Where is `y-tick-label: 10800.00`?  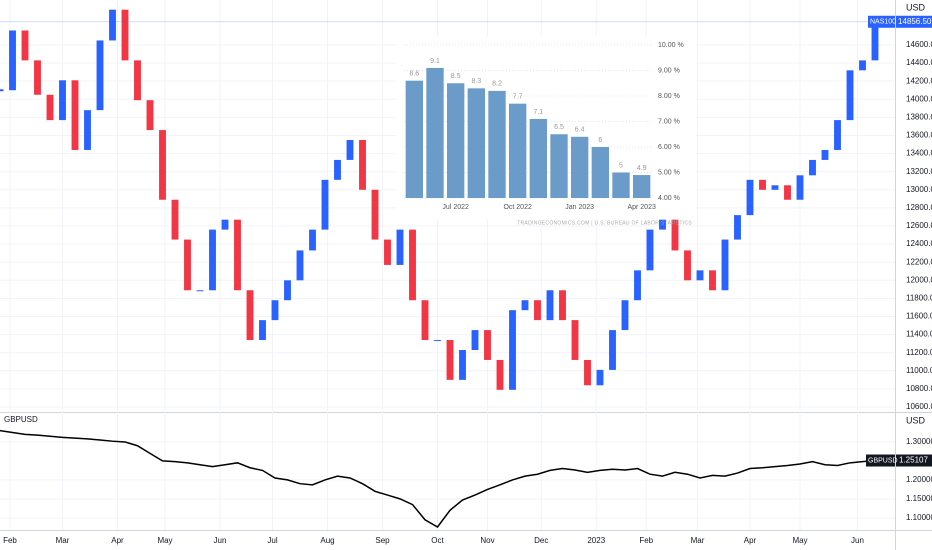
y-tick-label: 10800.00 is located at coordinates (919, 388).